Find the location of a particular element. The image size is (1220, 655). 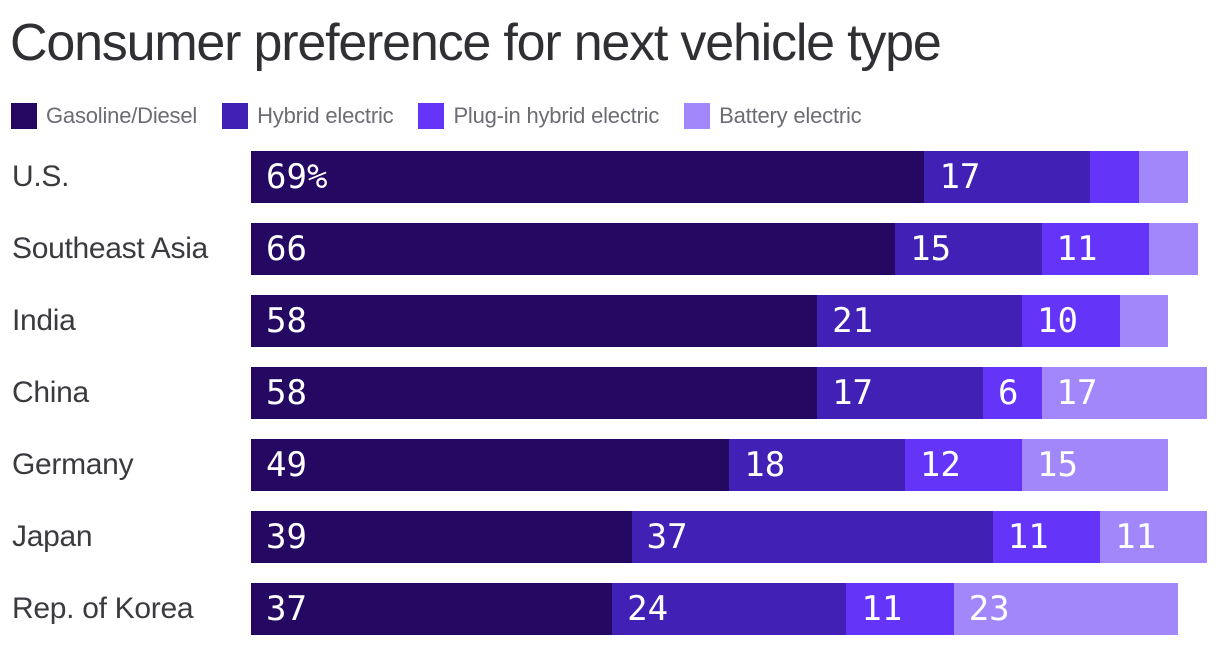

stacked-bar: 58 21 10 is located at coordinates (710, 321).